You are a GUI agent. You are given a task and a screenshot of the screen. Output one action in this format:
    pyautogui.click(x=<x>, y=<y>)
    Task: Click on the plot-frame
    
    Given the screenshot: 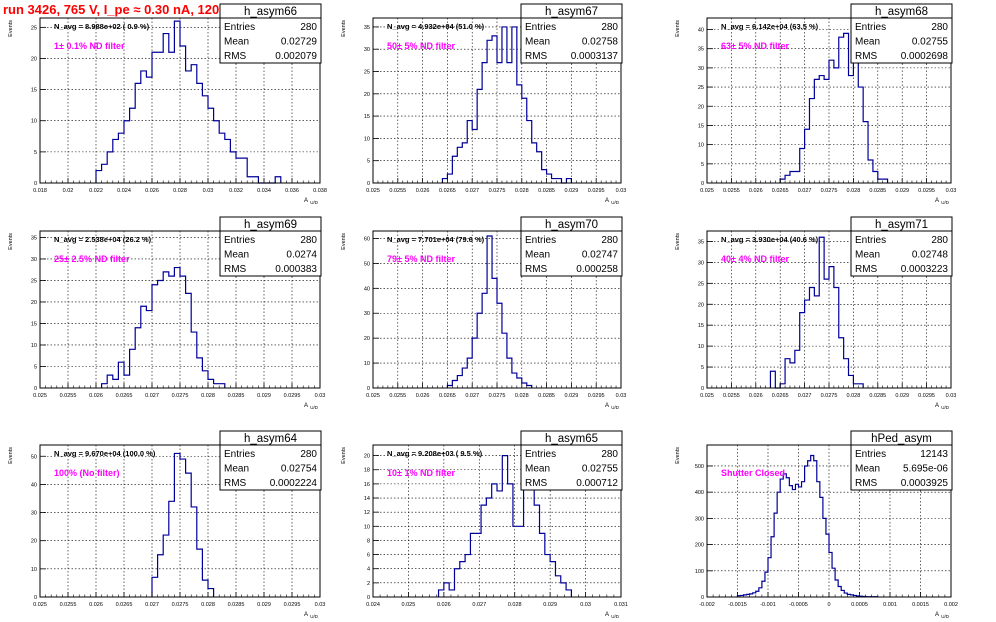 What is the action you would take?
    pyautogui.click(x=497, y=521)
    